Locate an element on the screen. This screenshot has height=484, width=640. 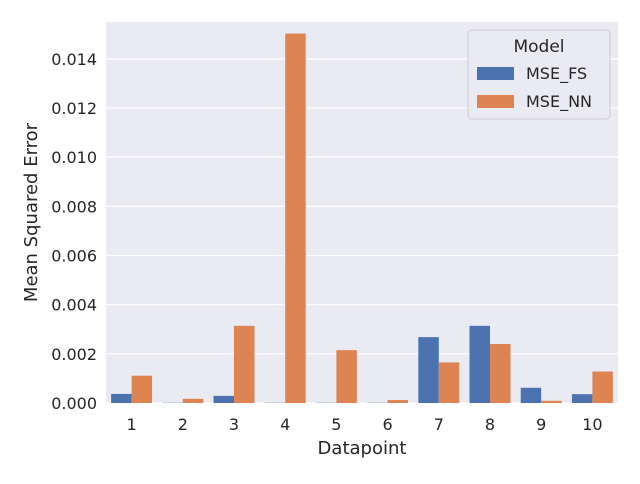
y-tick-labels: 0.000 0.002 0.004 0.006 0.008 0.010 0.012 0.014 is located at coordinates (74, 231).